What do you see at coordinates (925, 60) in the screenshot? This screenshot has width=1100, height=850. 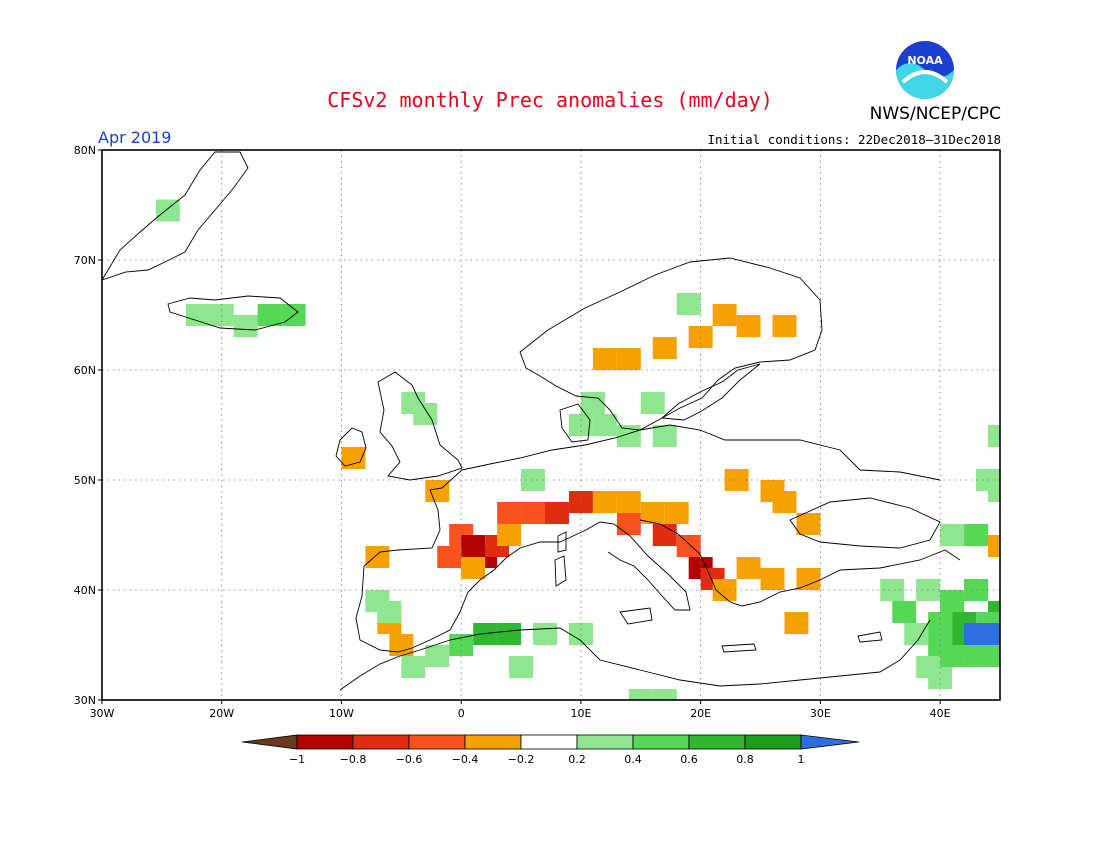 I see `noaa-logo-text: NOAA` at bounding box center [925, 60].